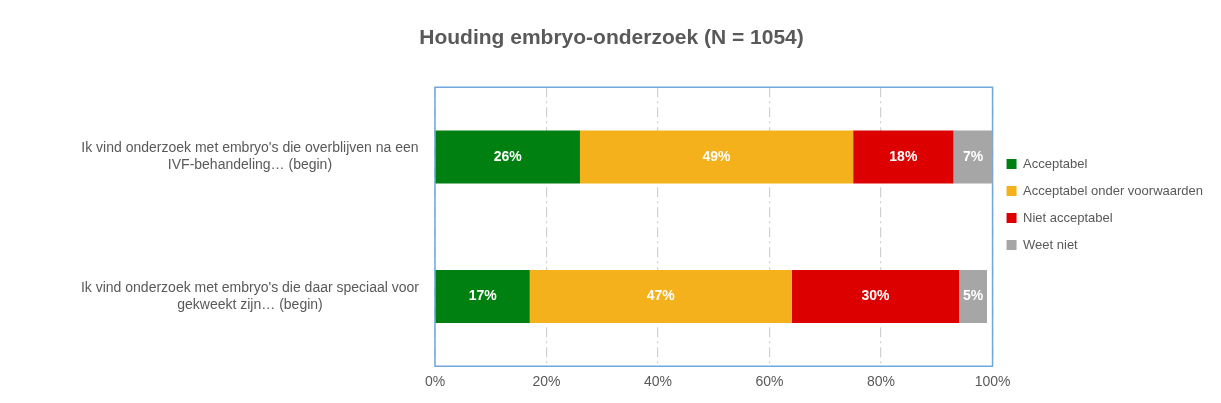 The image size is (1221, 403). I want to click on data-label: 26%, so click(508, 155).